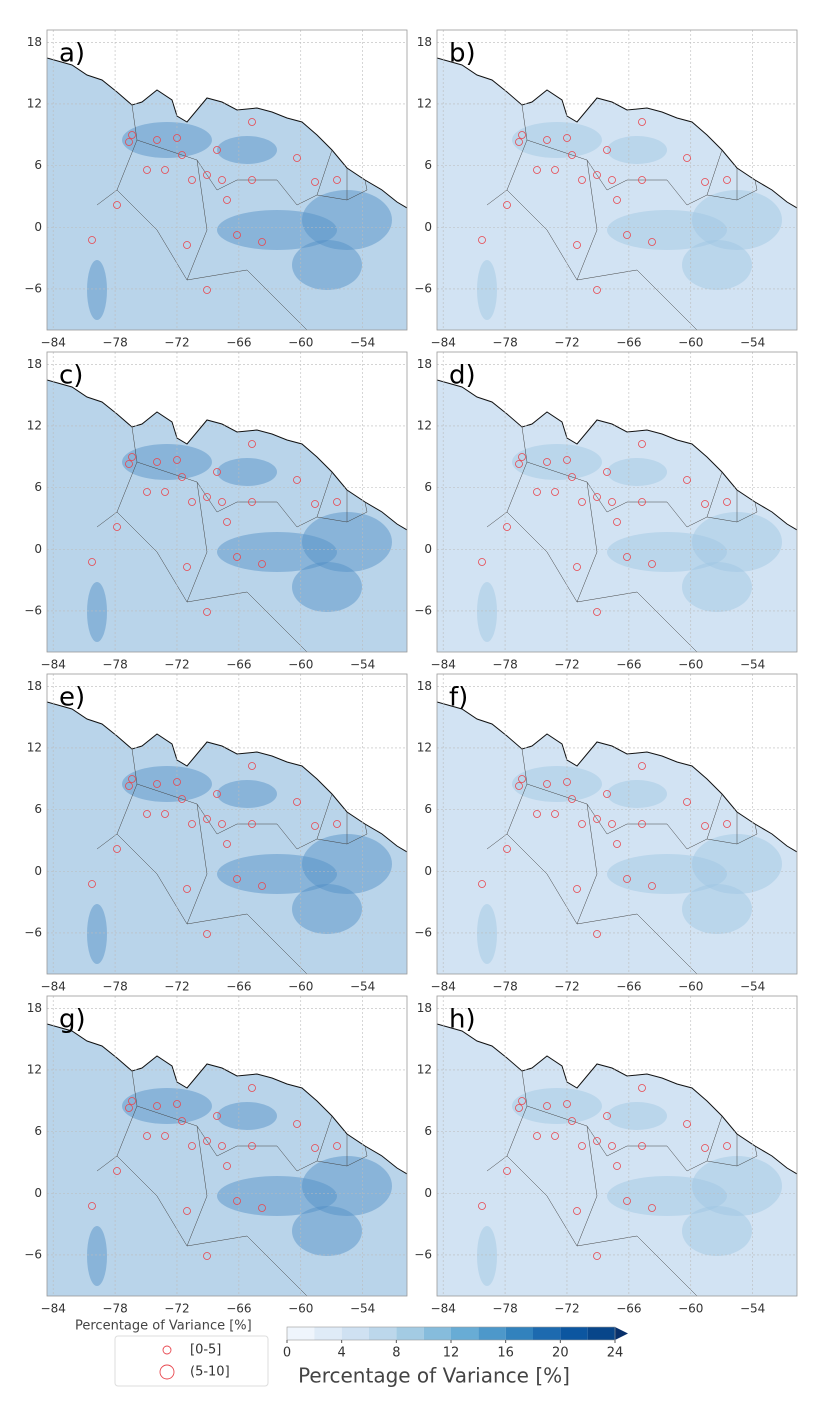 This screenshot has width=823, height=1407. What do you see at coordinates (167, 1350) in the screenshot?
I see `legend-marker` at bounding box center [167, 1350].